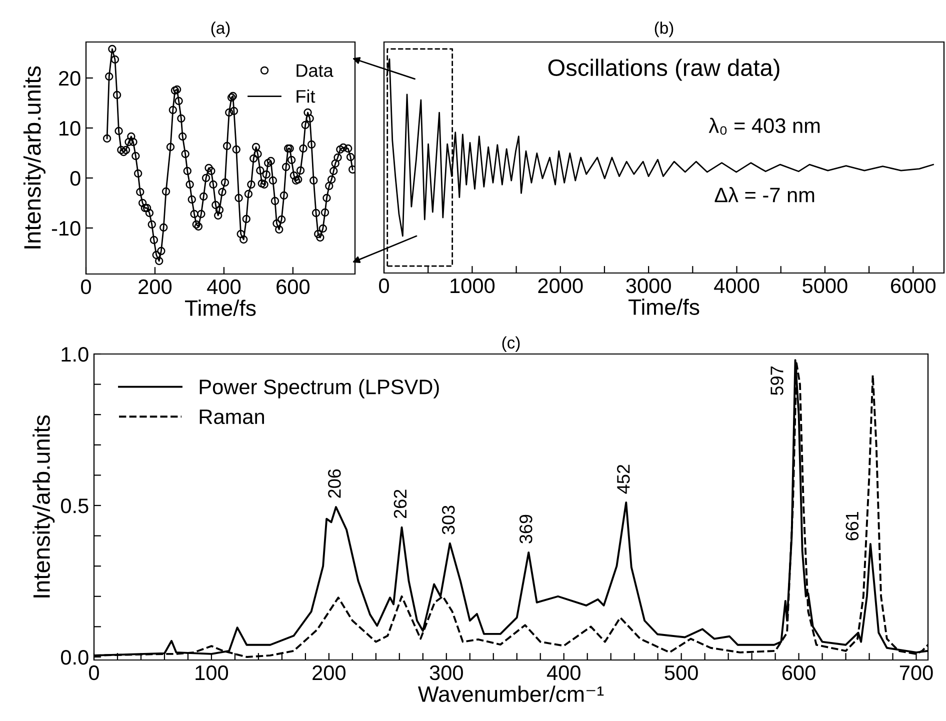  I want to click on annotation: 206, so click(334, 483).